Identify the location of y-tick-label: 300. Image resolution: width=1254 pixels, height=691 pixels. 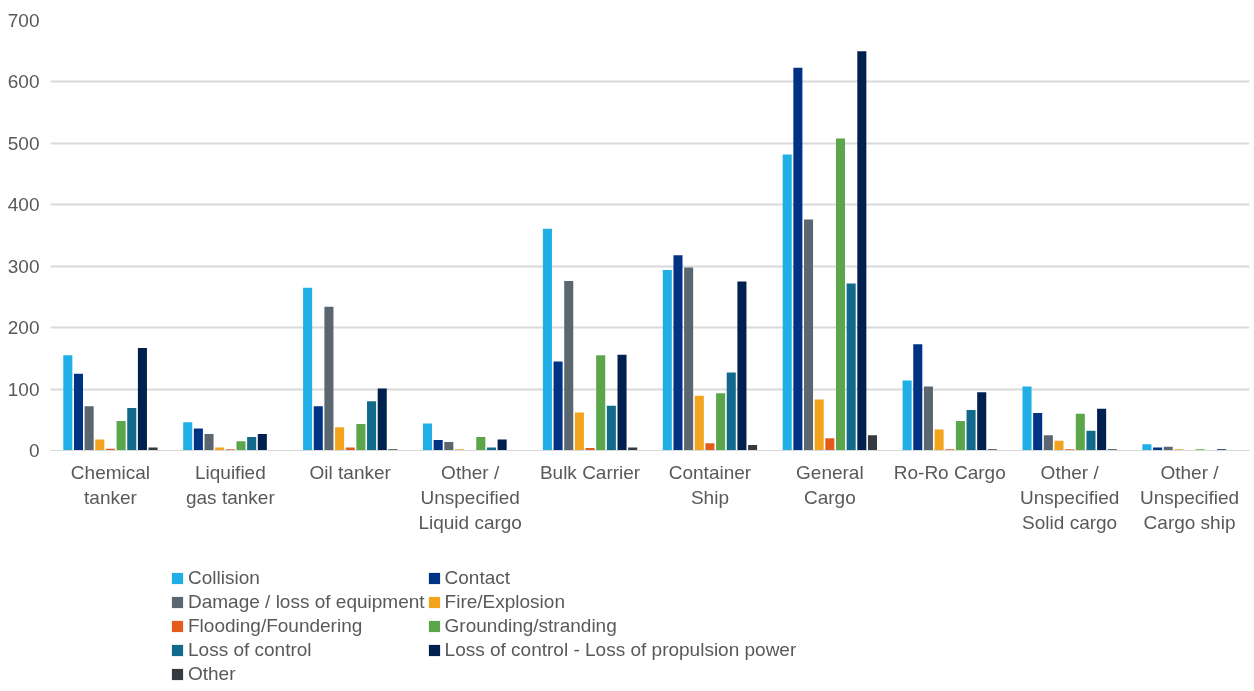
(23, 266).